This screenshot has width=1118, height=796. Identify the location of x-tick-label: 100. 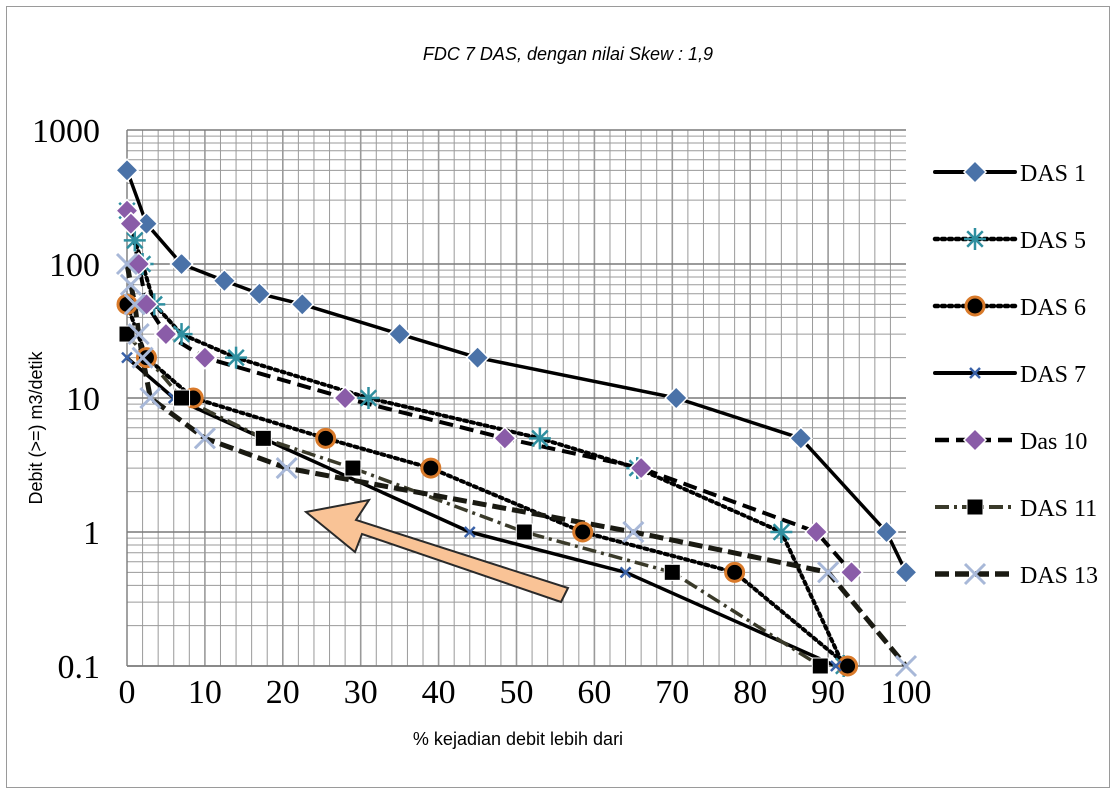
(906, 692).